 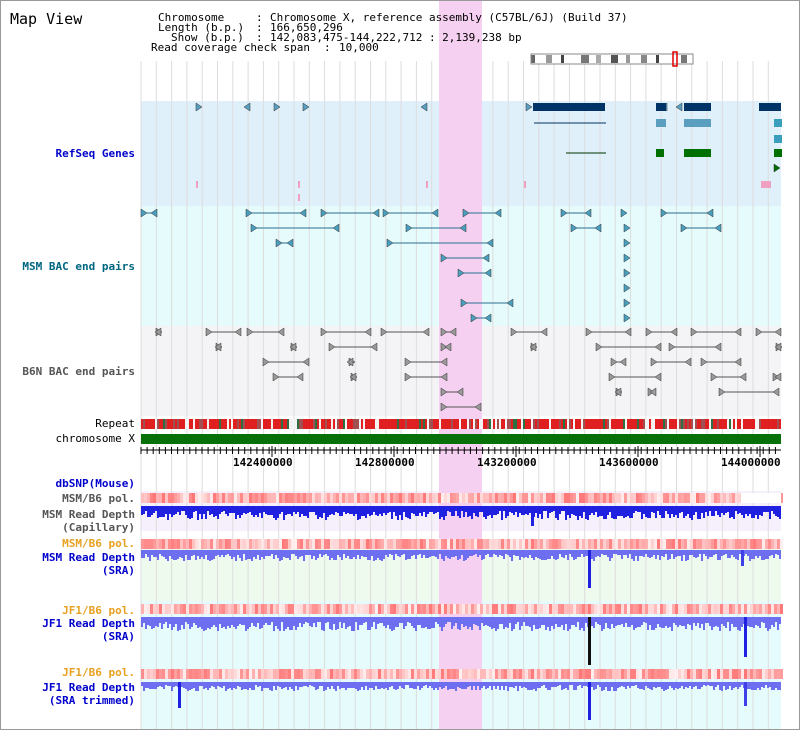 What do you see at coordinates (88, 521) in the screenshot?
I see `track-label-msm-depth-capillary: MSM Read Depth (Capillary)` at bounding box center [88, 521].